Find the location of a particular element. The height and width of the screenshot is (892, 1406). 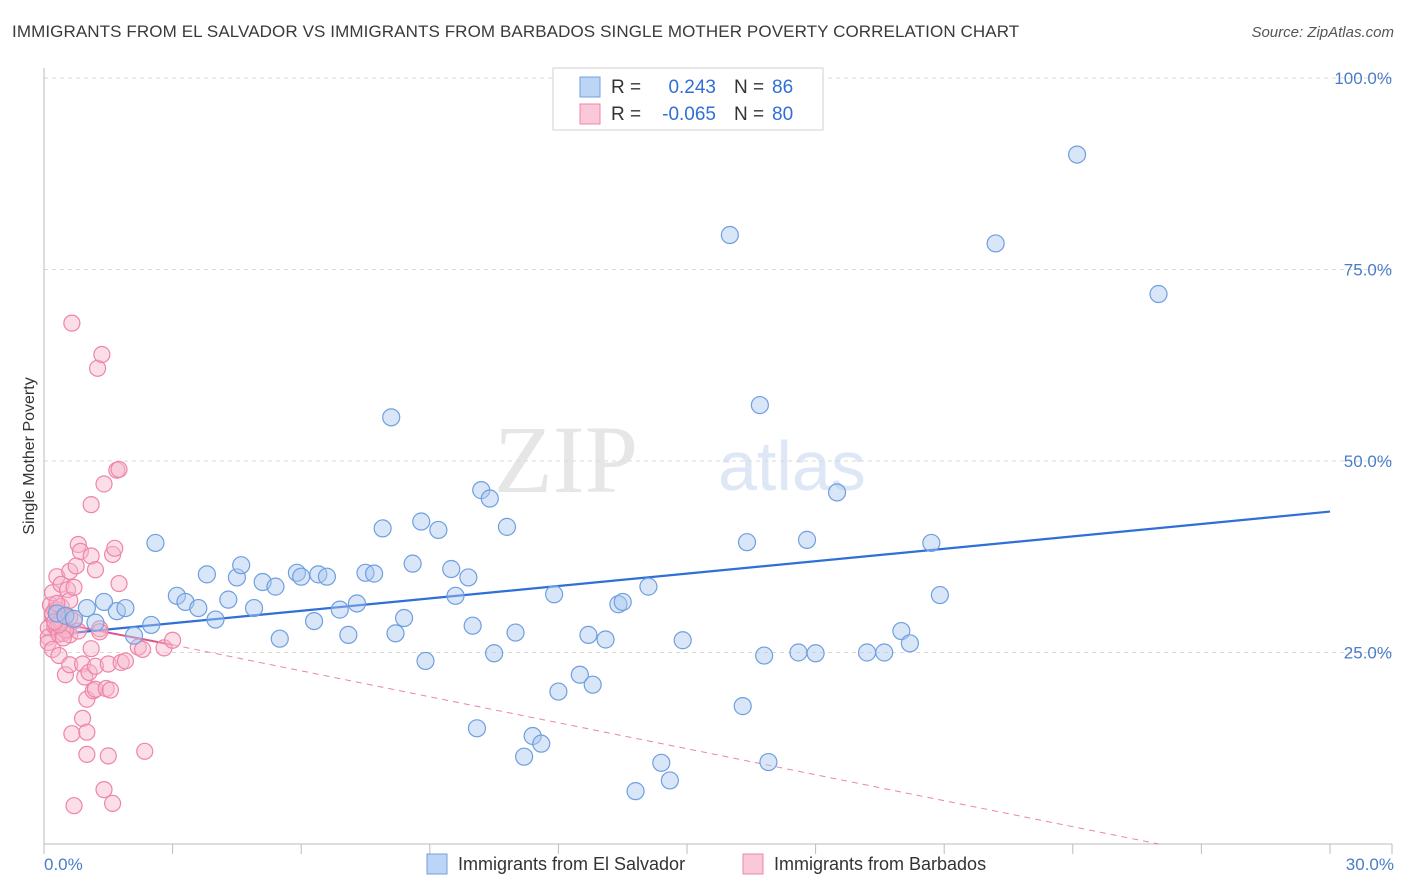

legend-n-label-1: N = is located at coordinates (749, 87).